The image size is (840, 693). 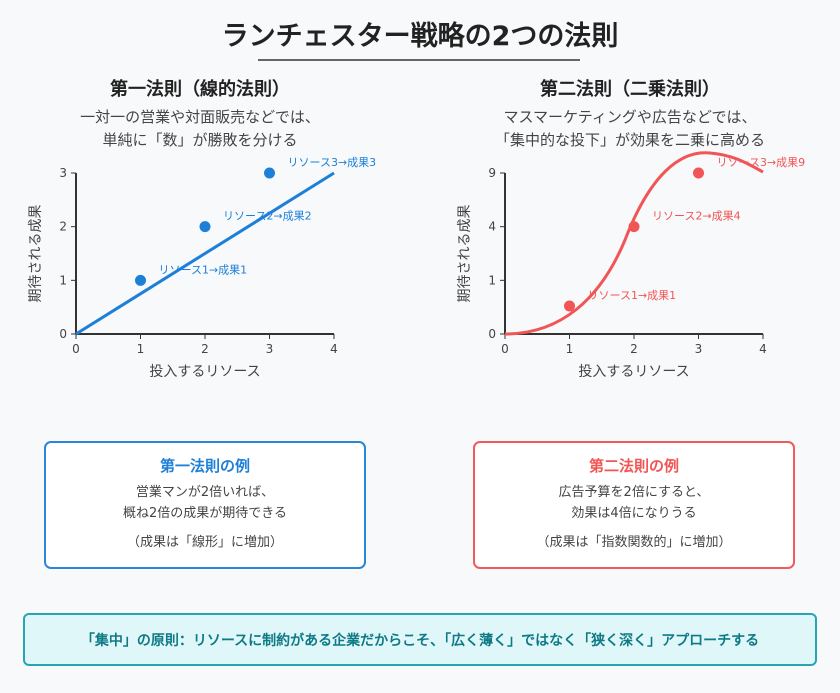 What do you see at coordinates (630, 89) in the screenshot?
I see `law2-heading: 第二法則（二乗法則）` at bounding box center [630, 89].